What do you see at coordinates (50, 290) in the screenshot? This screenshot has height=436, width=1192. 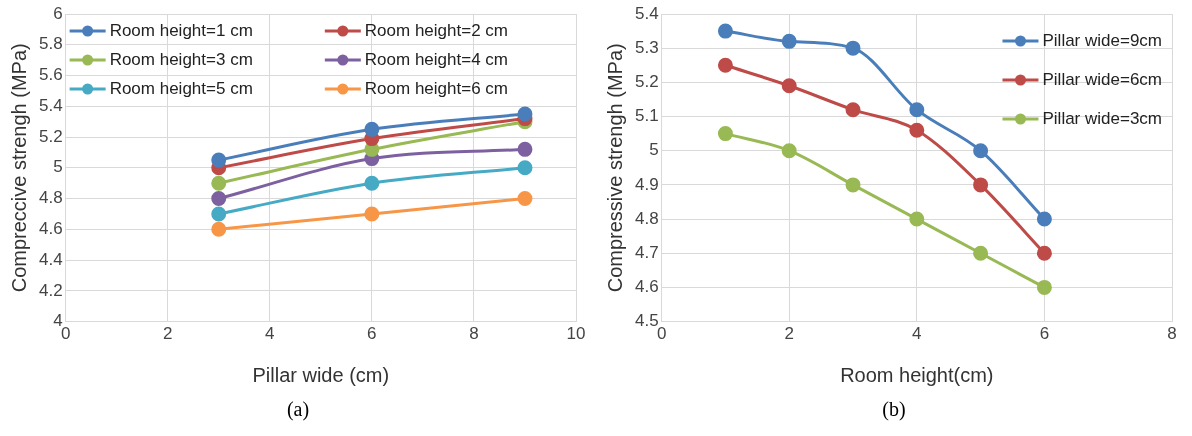 I see `y-tick-label: 4.2` at bounding box center [50, 290].